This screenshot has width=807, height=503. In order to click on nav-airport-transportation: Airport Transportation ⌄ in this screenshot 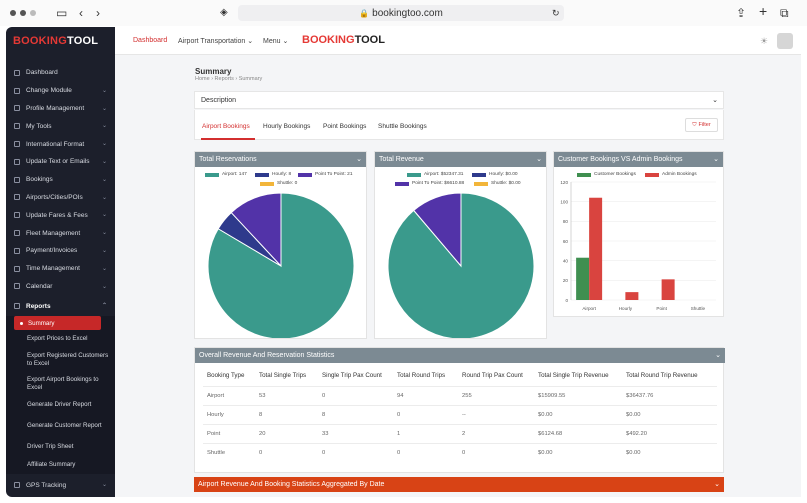, I will do `click(215, 41)`.